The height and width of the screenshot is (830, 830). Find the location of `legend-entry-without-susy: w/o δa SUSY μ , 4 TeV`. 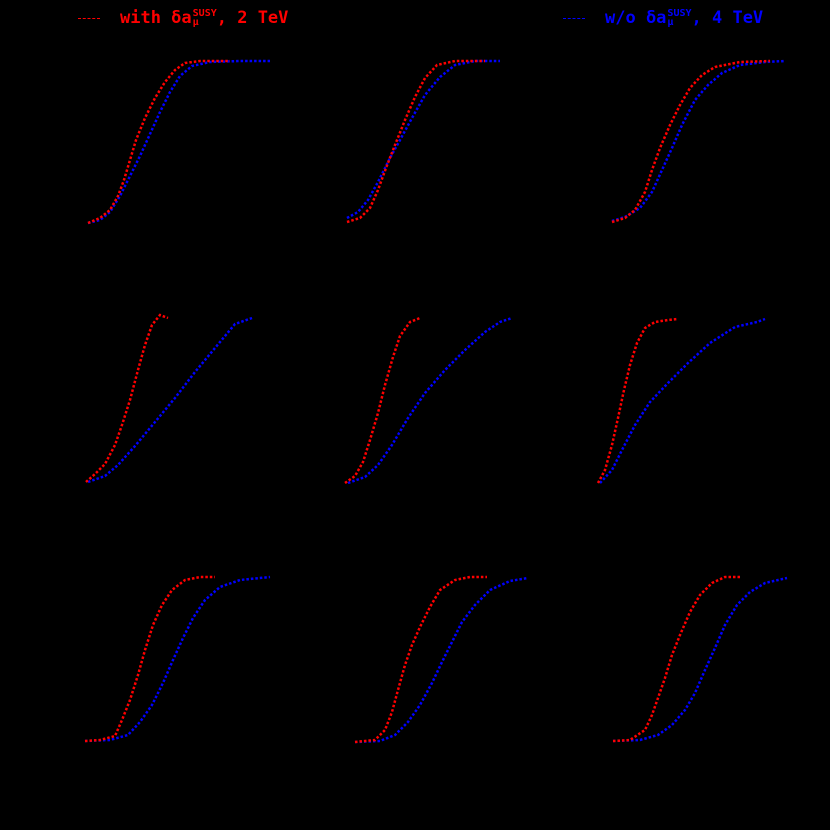

legend-entry-without-susy: w/o δa SUSY μ , 4 TeV is located at coordinates (663, 18).